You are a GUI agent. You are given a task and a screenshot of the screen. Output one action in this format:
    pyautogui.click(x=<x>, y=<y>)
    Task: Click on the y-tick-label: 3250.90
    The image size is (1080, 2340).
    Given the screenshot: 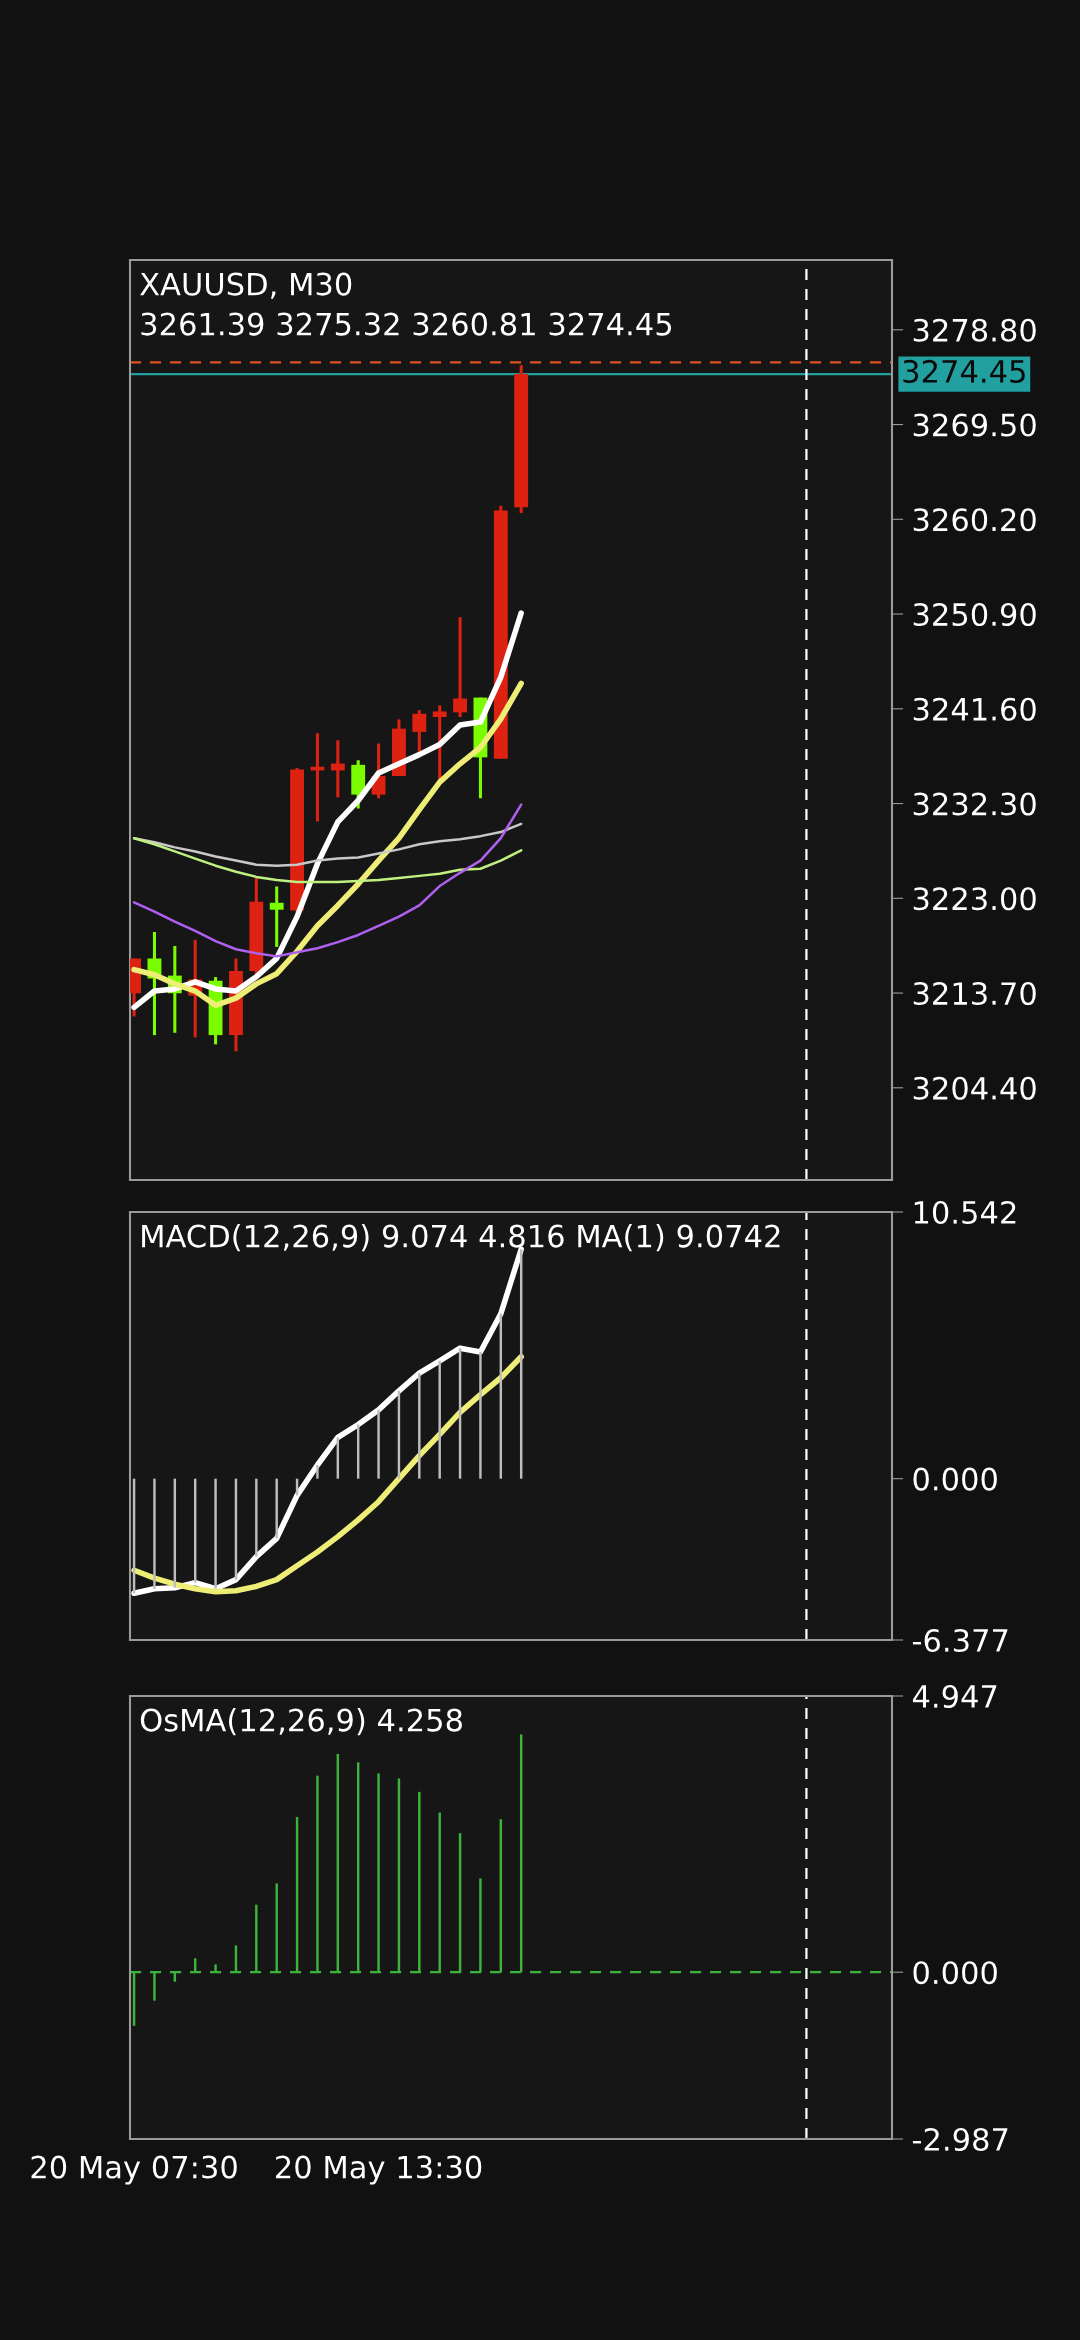 What is the action you would take?
    pyautogui.click(x=974, y=614)
    